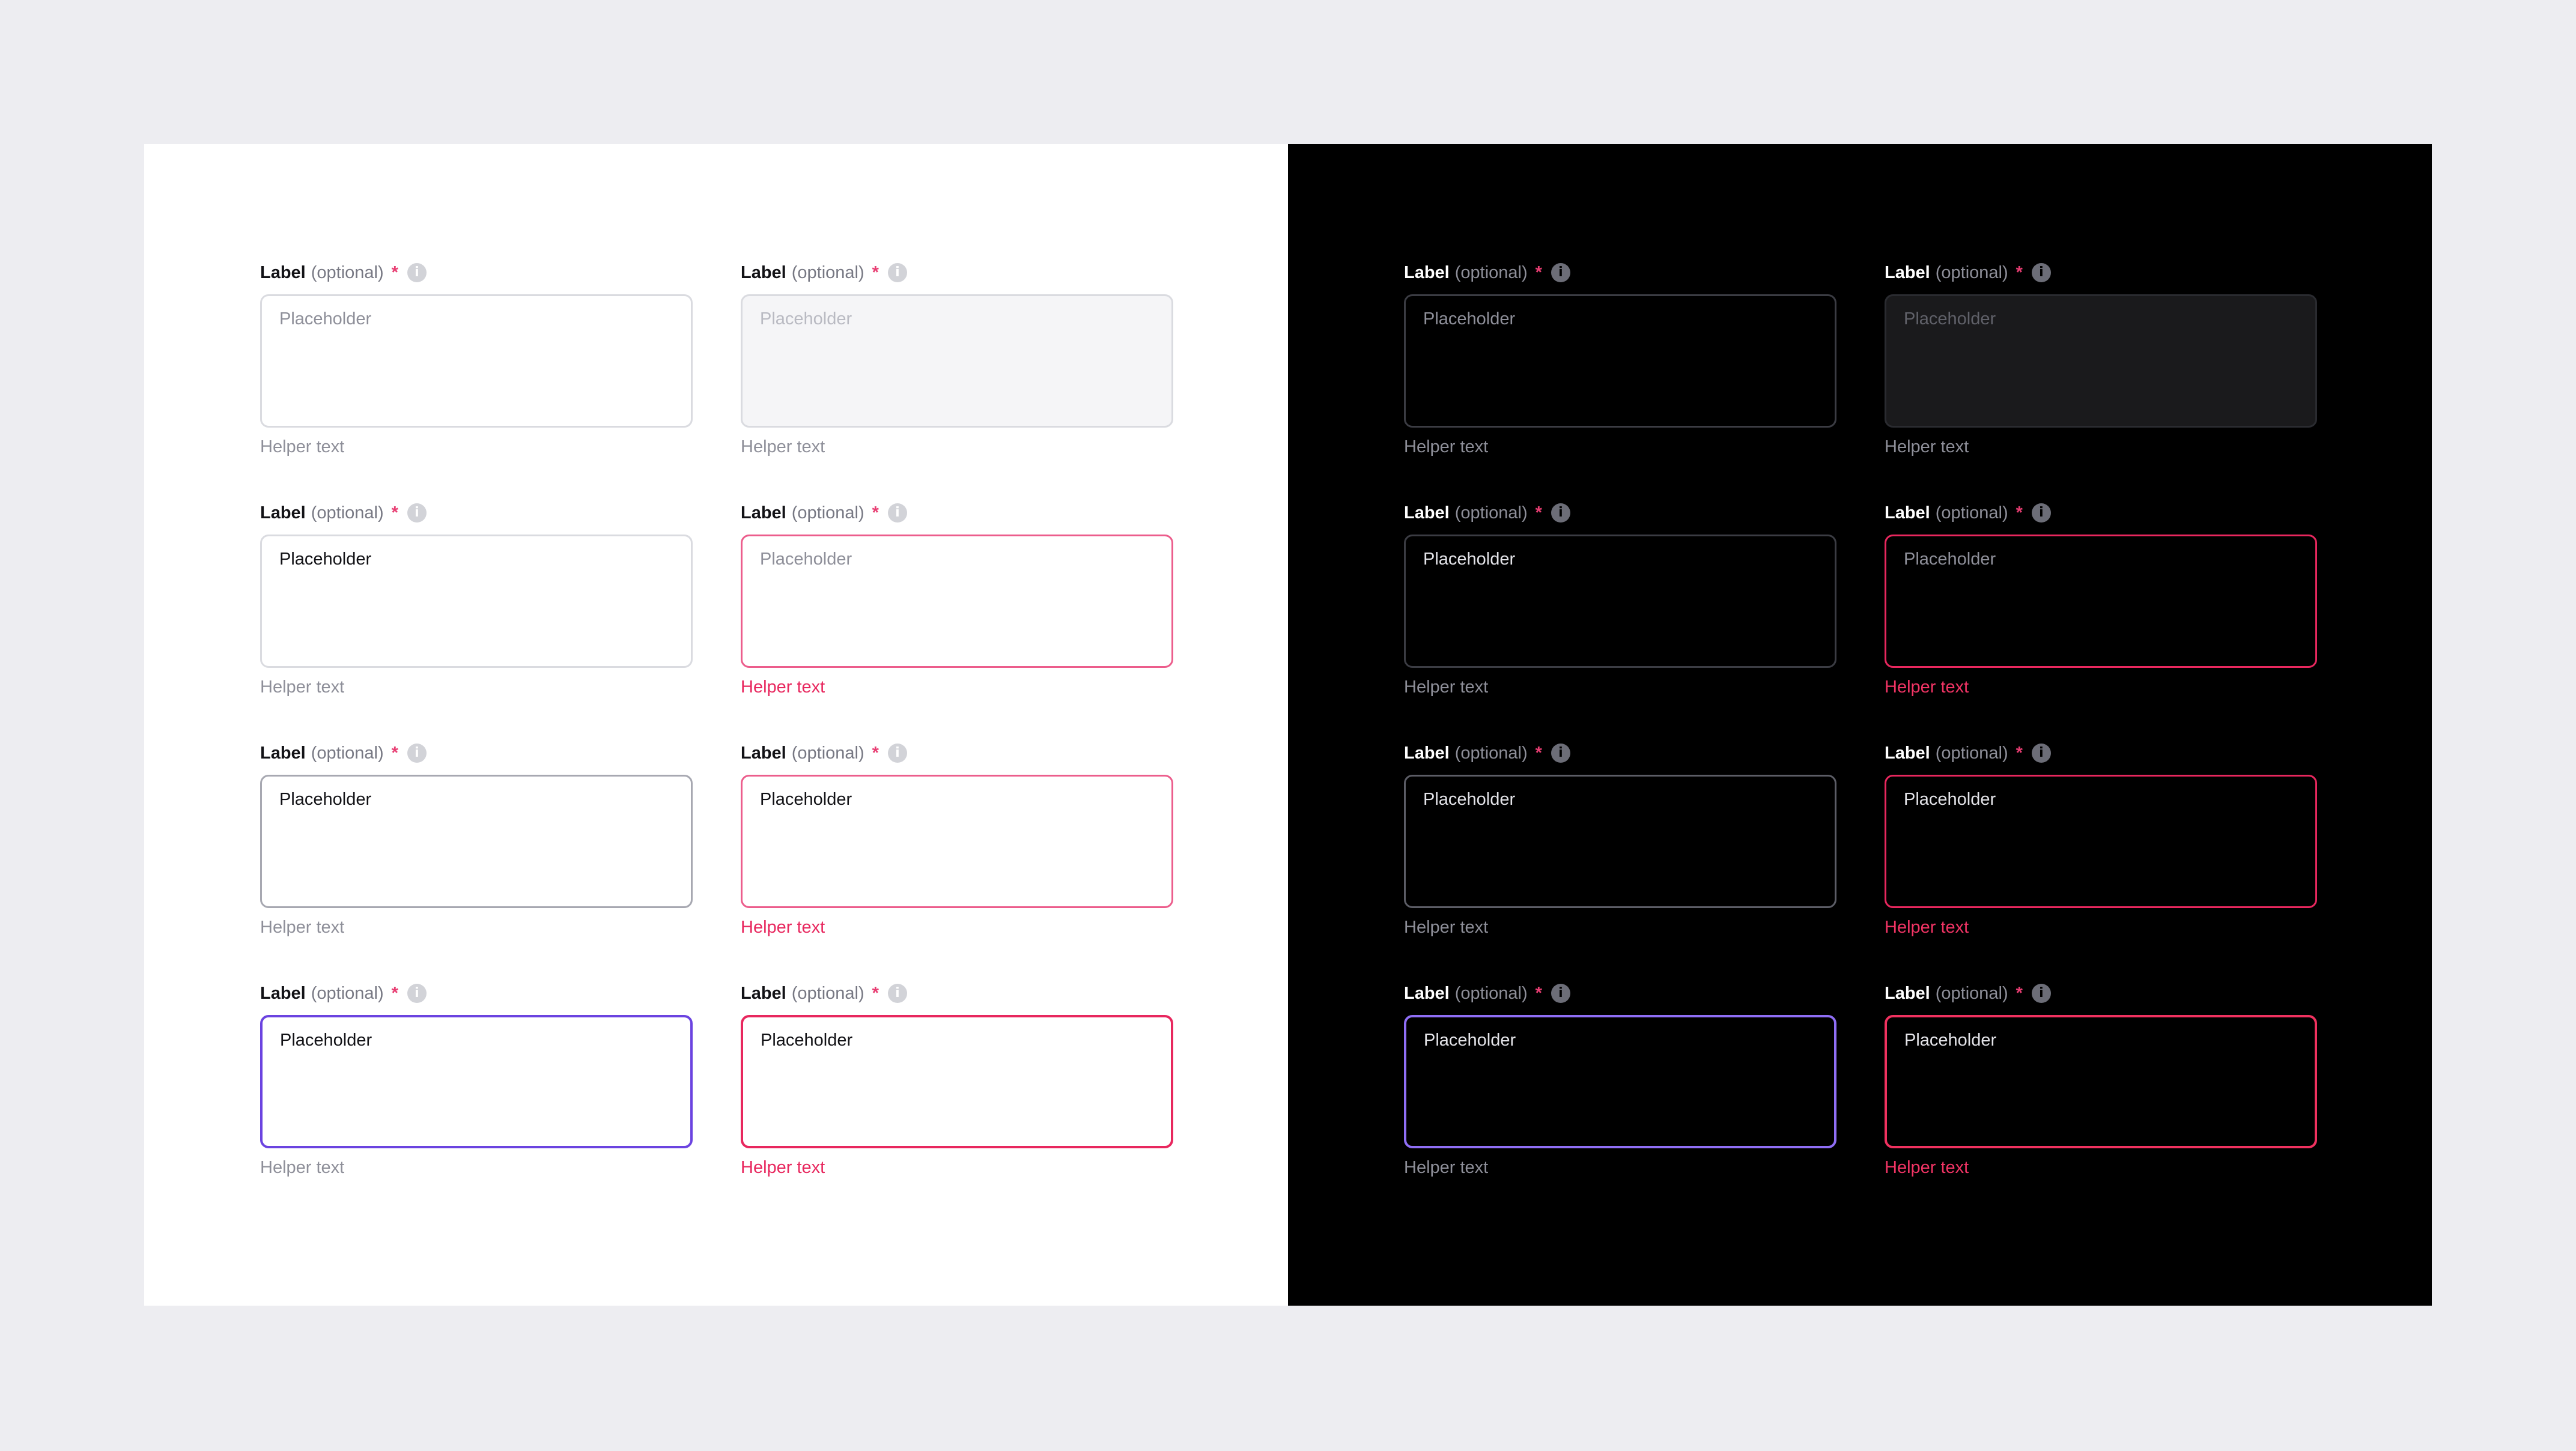  I want to click on textarea-field-light-error-filled: Label (optional) * i Placeholder Helper text, so click(957, 838).